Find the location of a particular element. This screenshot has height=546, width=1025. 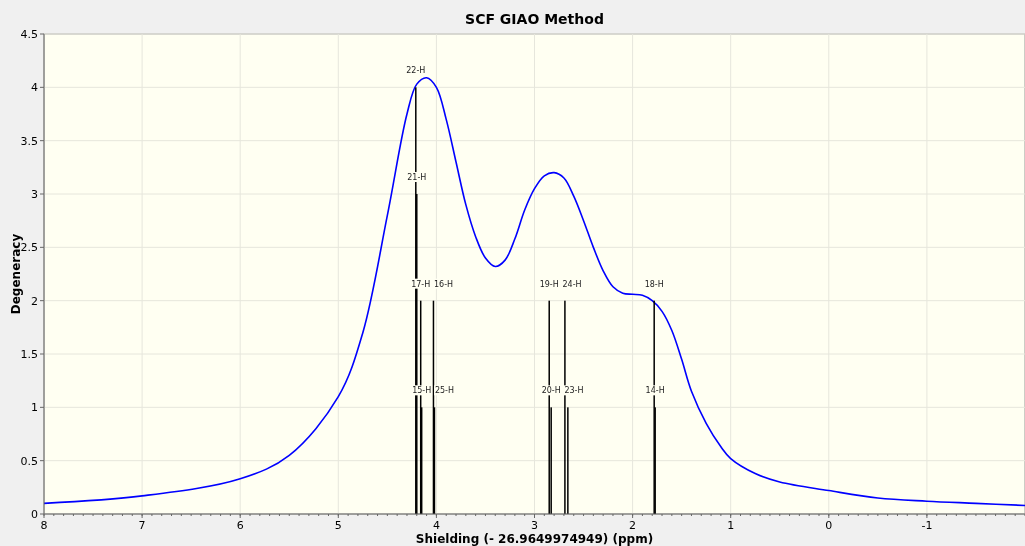

y-tick-label: 1 is located at coordinates (34, 408).